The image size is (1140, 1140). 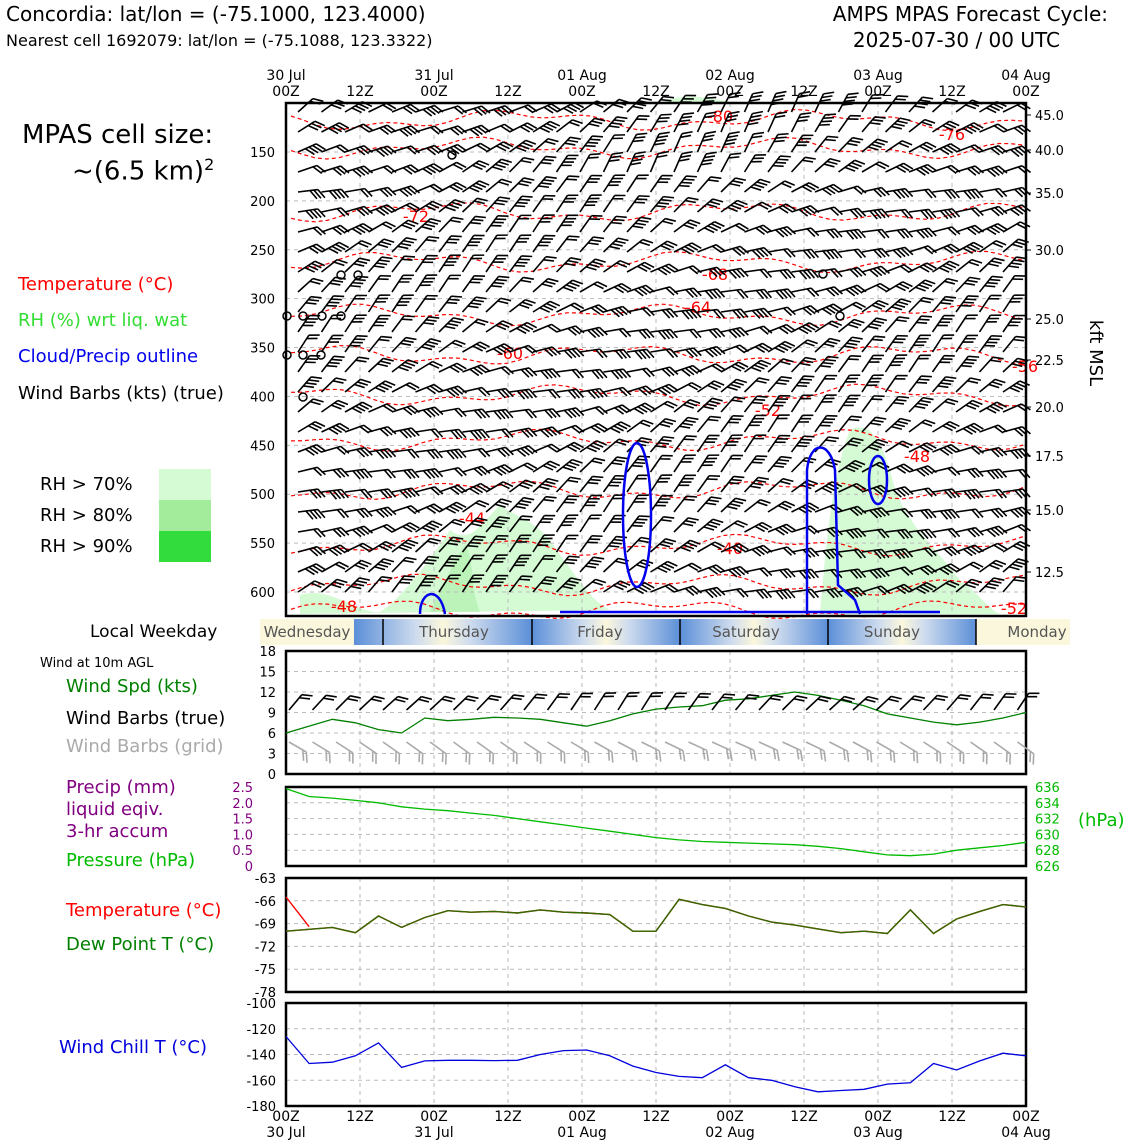 I want to click on panel-tick-label: -66, so click(x=265, y=902).